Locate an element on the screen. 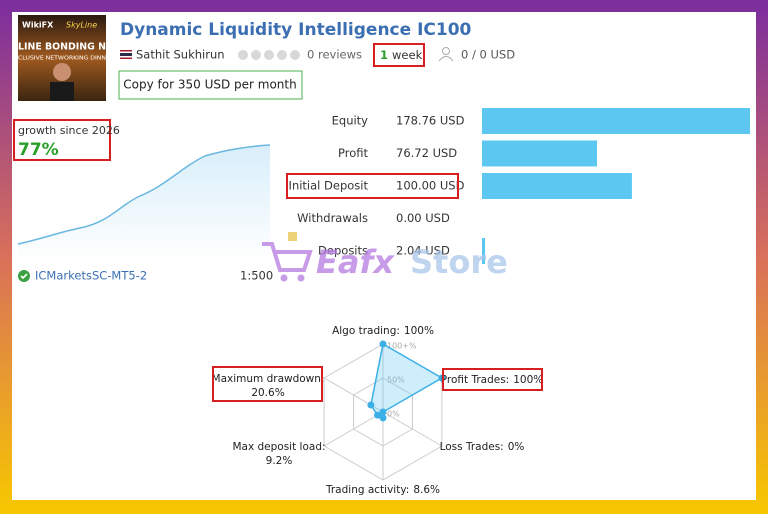 The width and height of the screenshot is (768, 514). radar-label-value: 20.6% is located at coordinates (267, 393).